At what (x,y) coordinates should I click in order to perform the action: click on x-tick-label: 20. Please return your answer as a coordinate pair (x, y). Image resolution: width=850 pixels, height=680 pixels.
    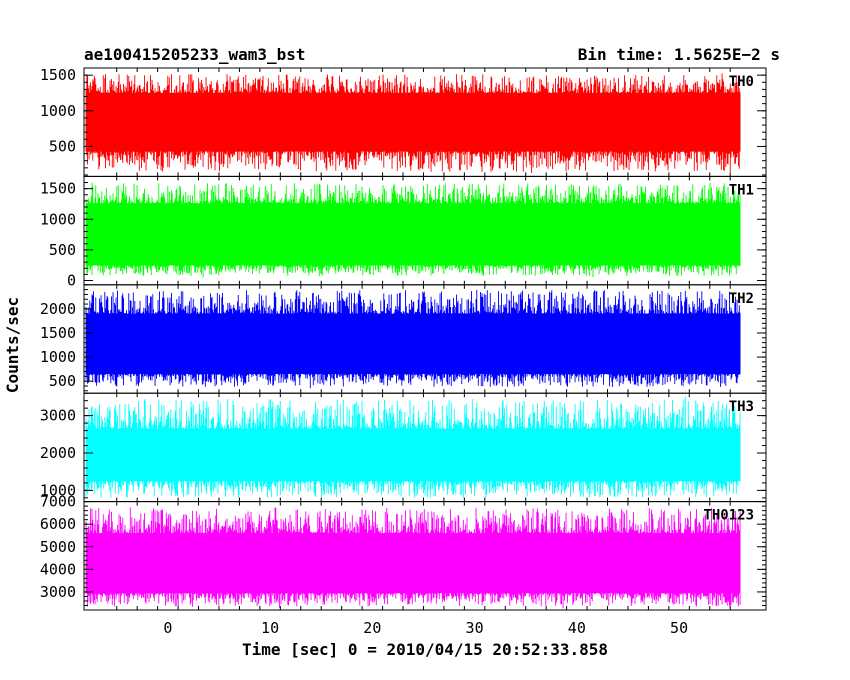
    Looking at the image, I should click on (372, 628).